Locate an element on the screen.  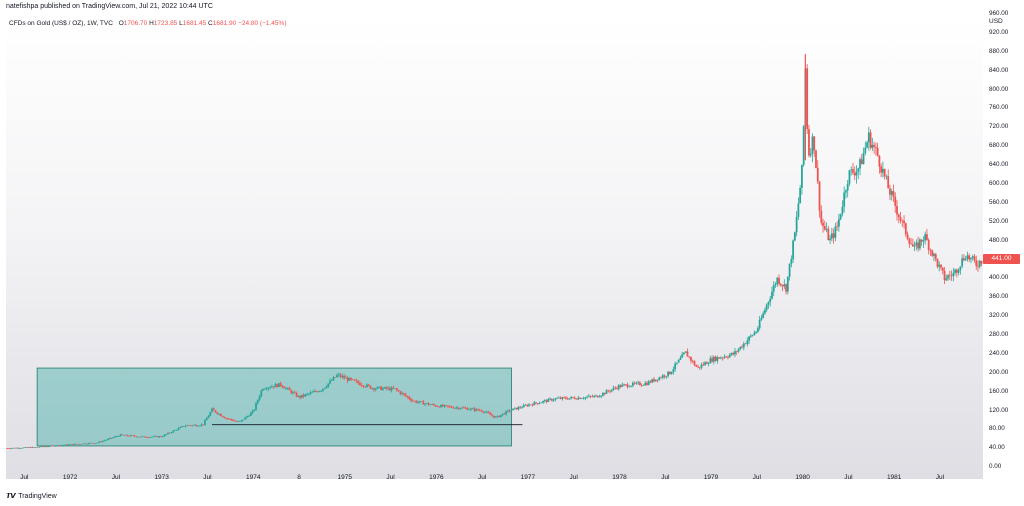
footer-brand: 𝙏𝙑 TradingView is located at coordinates (31, 496).